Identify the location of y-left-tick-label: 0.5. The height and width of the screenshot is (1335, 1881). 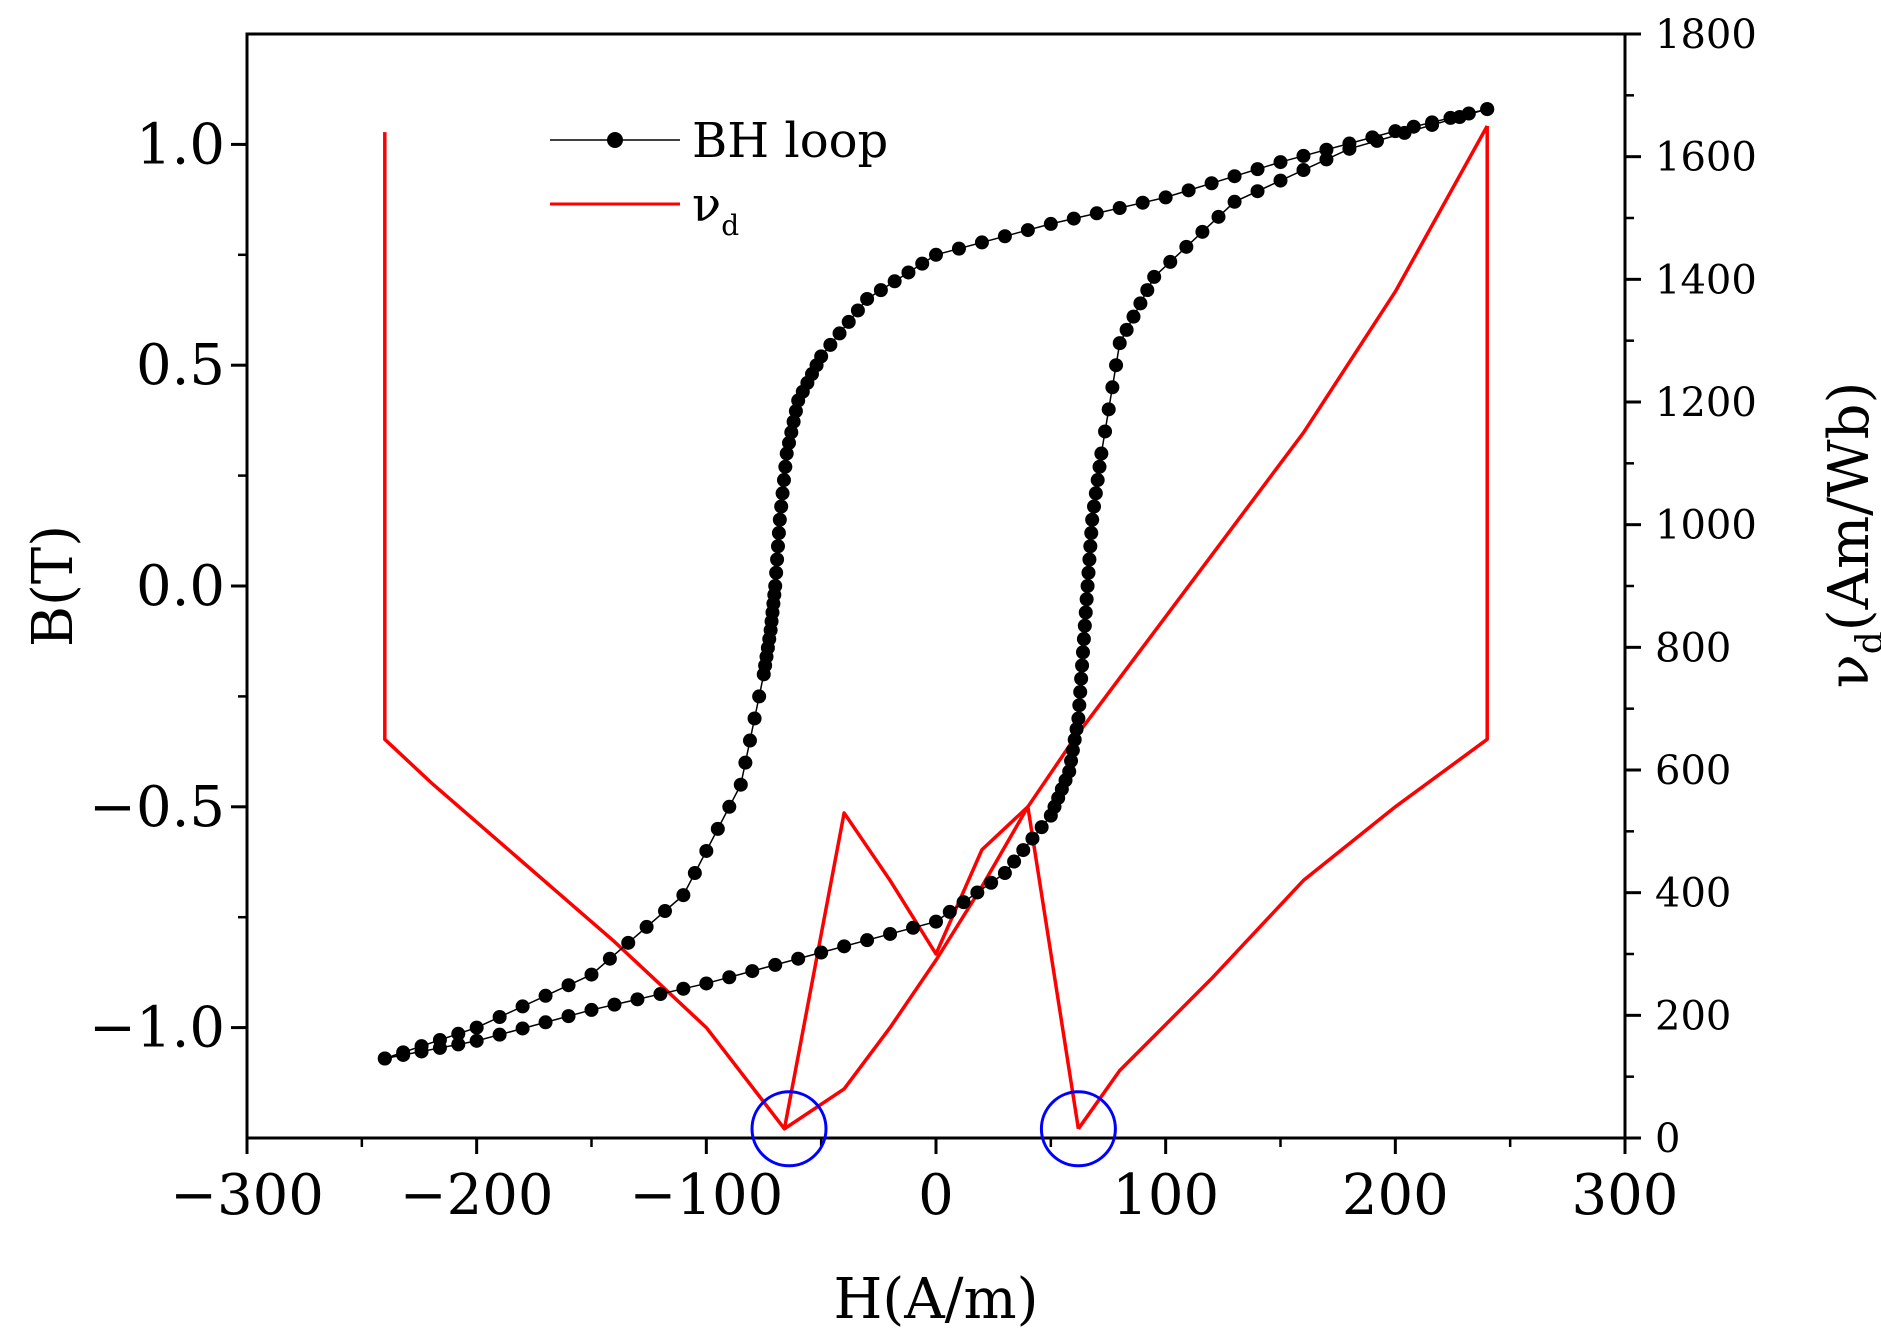
(180, 365).